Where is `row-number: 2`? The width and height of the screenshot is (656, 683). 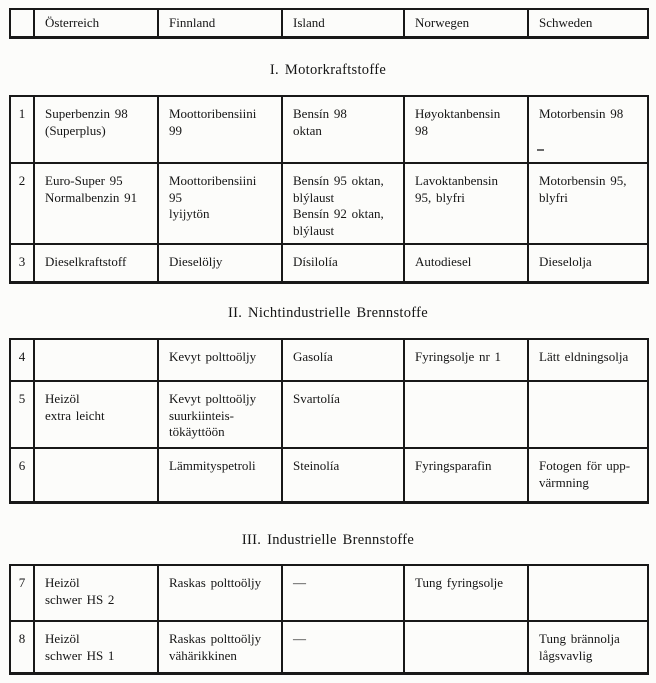
row-number: 2 is located at coordinates (22, 203).